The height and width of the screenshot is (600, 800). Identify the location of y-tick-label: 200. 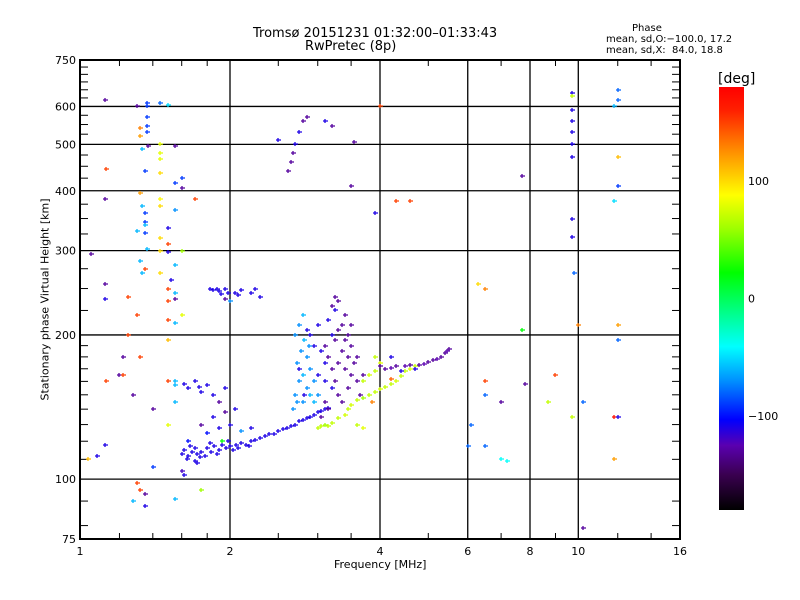
(65, 335).